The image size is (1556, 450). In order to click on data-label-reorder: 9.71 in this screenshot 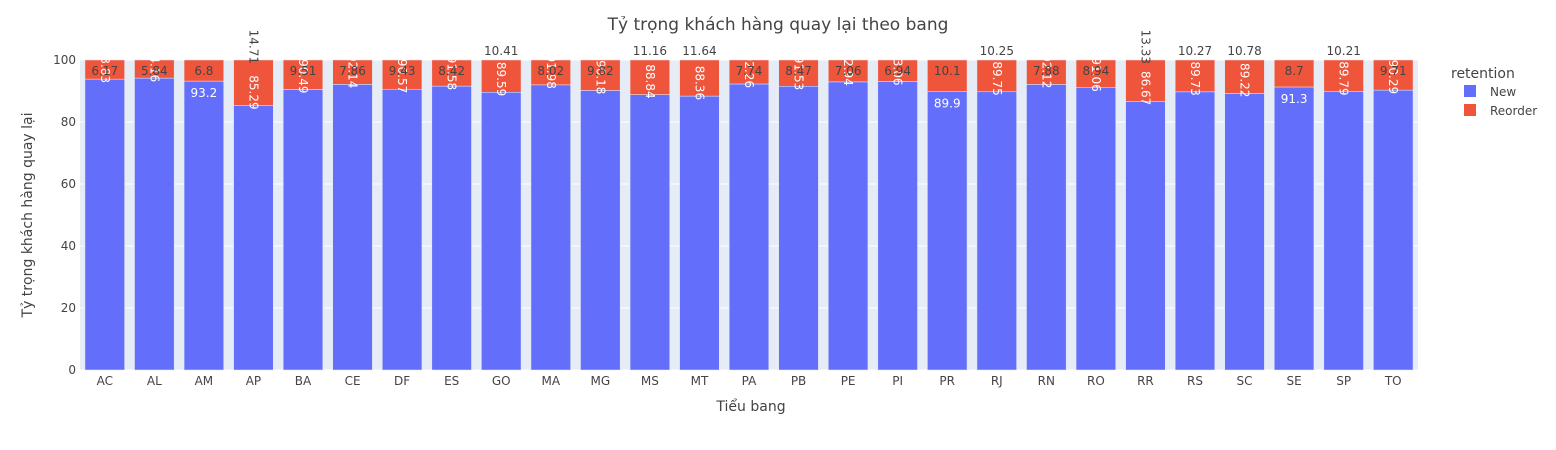, I will do `click(1393, 71)`.